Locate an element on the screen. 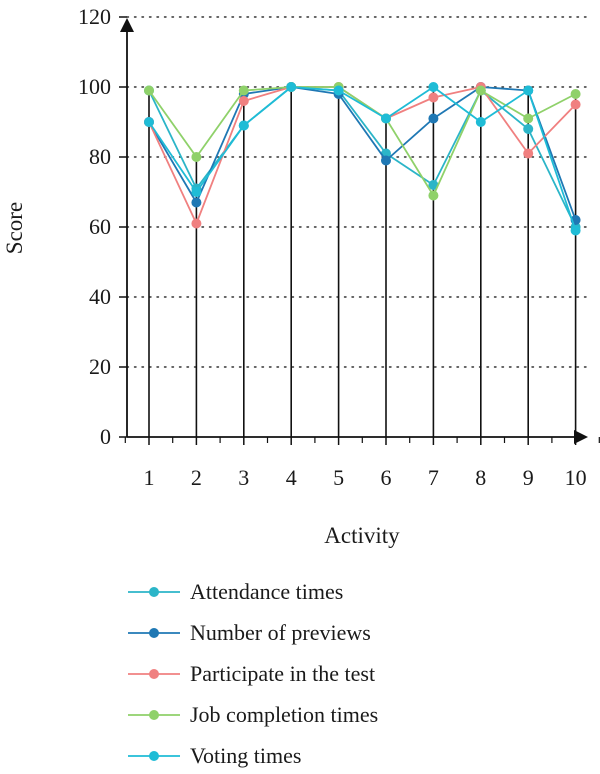 This screenshot has height=774, width=600. y-tick-label-20: 20 is located at coordinates (100, 366).